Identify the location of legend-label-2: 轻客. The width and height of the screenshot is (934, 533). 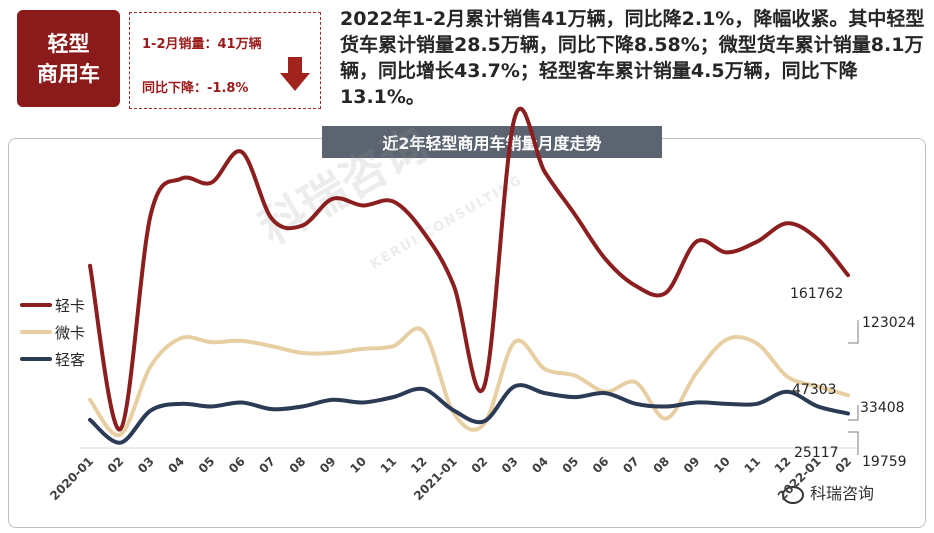
(70, 360).